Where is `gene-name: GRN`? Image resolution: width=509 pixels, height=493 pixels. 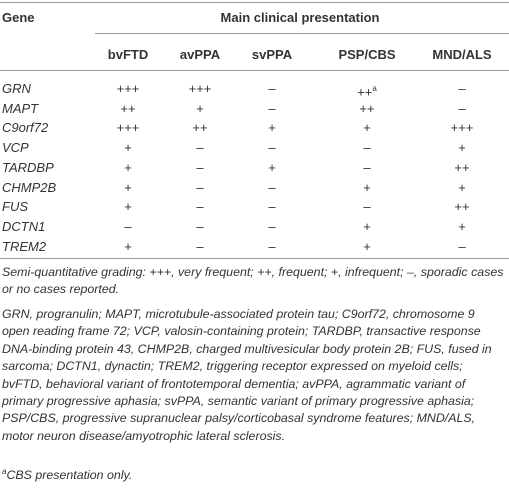 gene-name: GRN is located at coordinates (16, 88).